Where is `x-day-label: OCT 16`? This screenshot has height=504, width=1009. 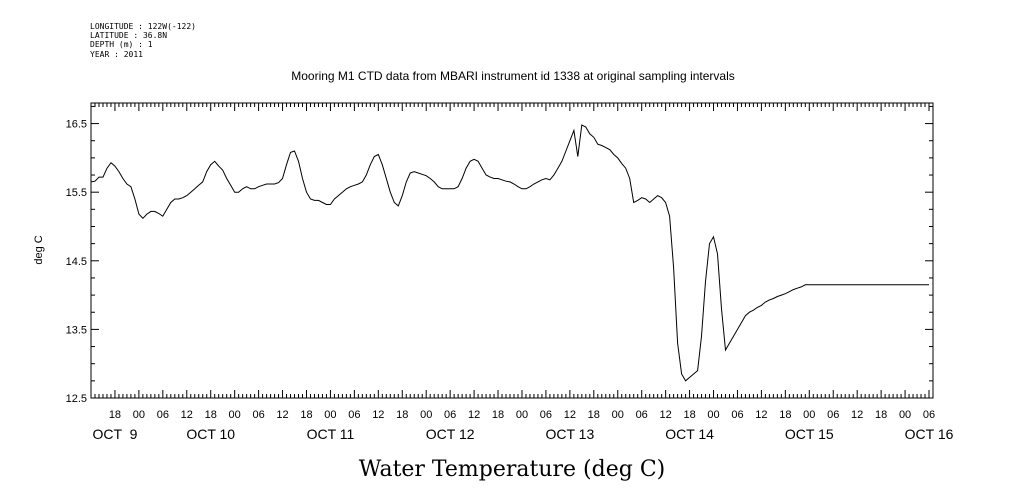
x-day-label: OCT 16 is located at coordinates (929, 434).